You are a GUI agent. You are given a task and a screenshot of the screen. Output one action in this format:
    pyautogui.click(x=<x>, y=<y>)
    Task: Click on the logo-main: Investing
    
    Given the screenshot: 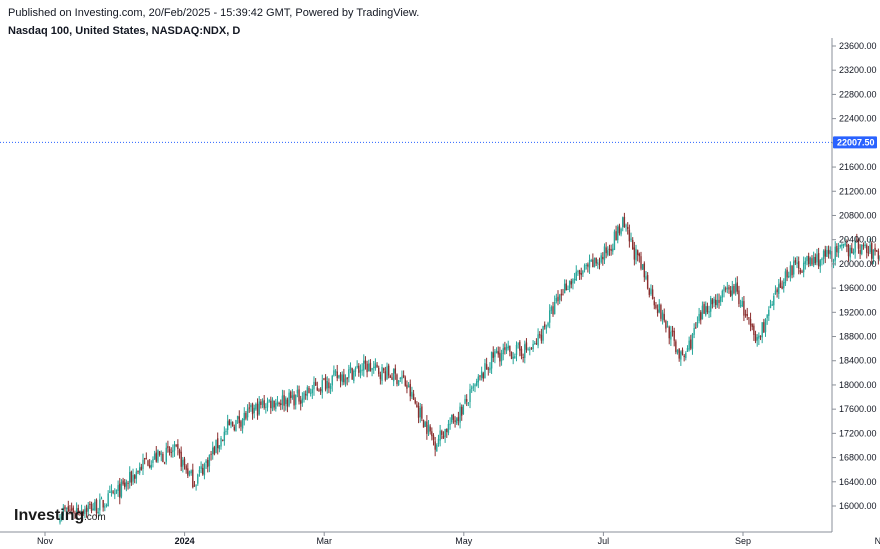 What is the action you would take?
    pyautogui.click(x=49, y=515)
    